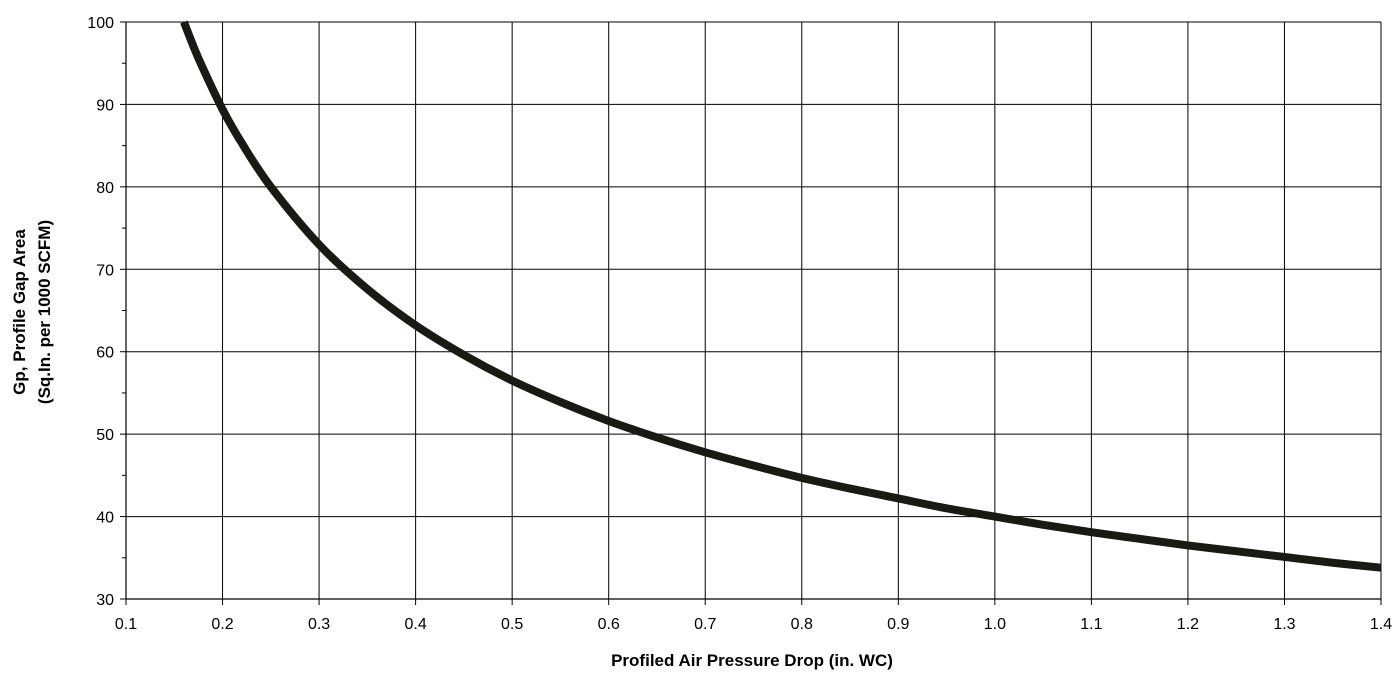 Image resolution: width=1398 pixels, height=675 pixels. What do you see at coordinates (1381, 624) in the screenshot?
I see `x-tick-label: 1.4` at bounding box center [1381, 624].